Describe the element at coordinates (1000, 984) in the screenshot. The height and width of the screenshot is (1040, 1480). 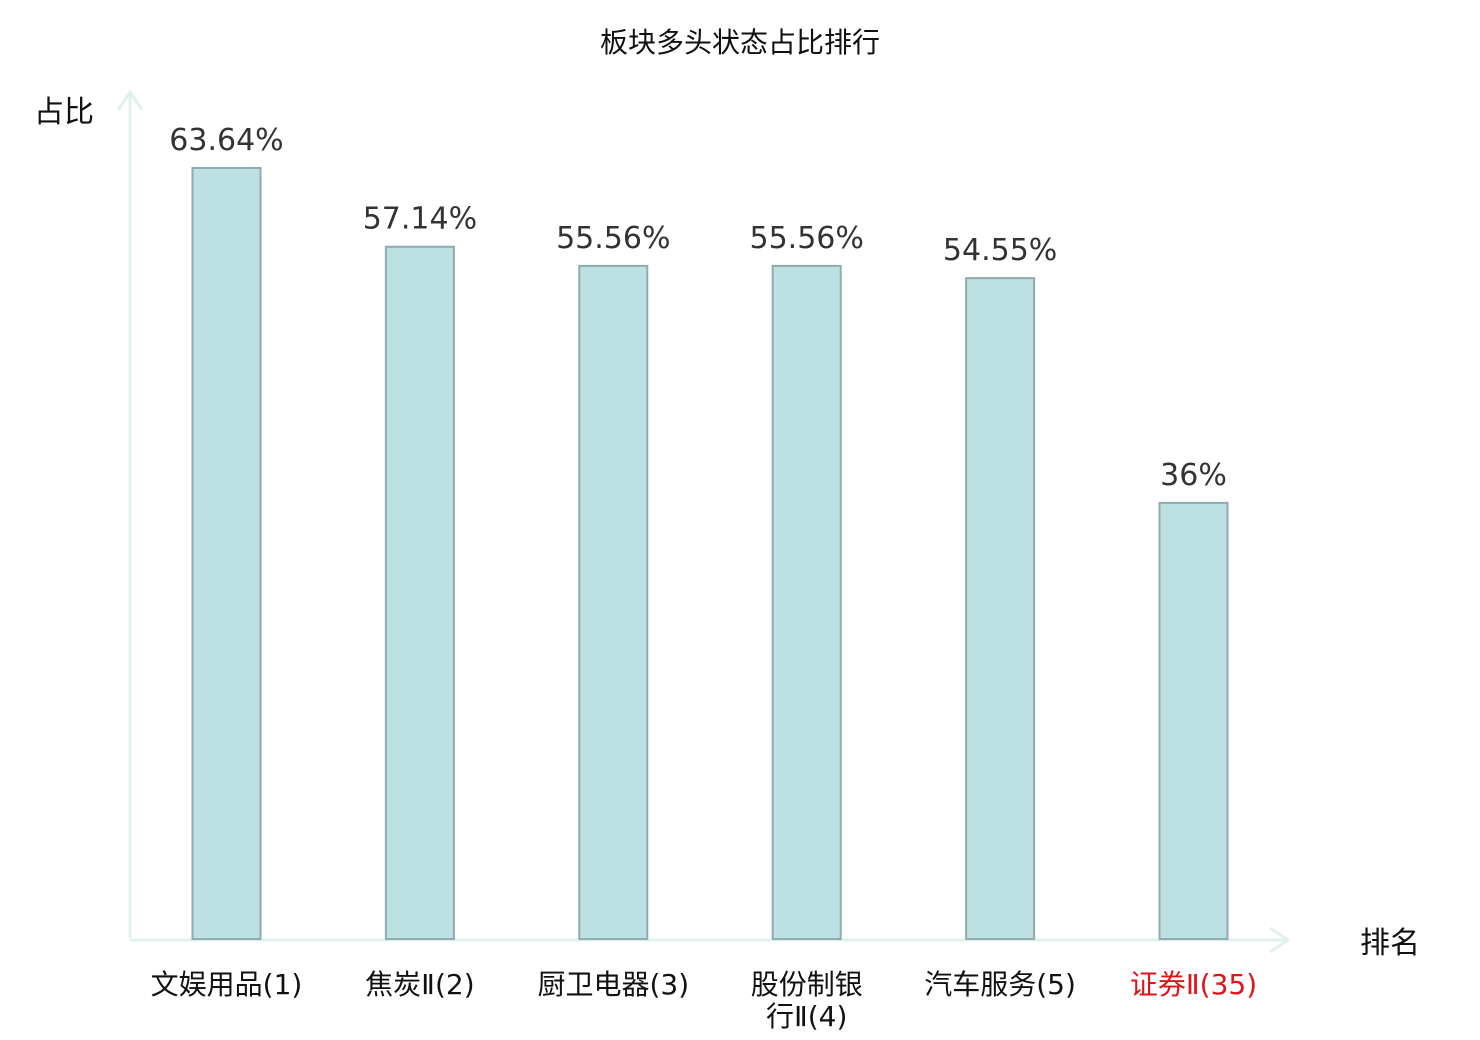
I see `category-label-5: 汽车服务(5)` at that location.